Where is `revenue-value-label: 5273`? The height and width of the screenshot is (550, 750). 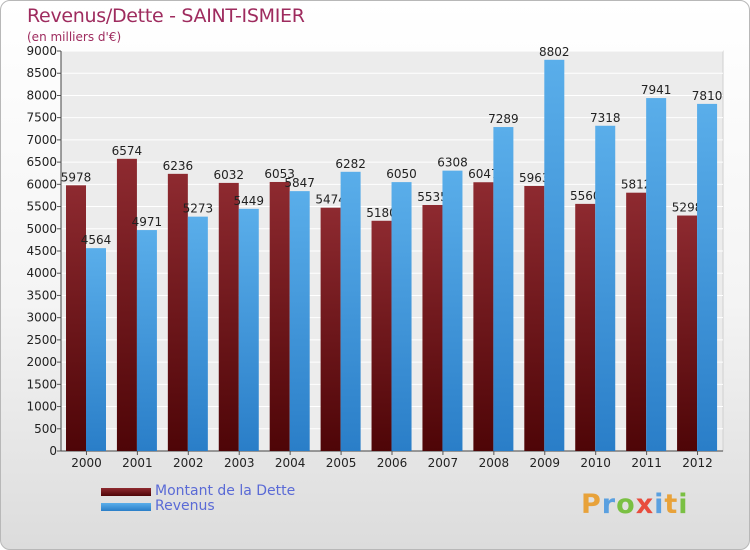
revenue-value-label: 5273 is located at coordinates (198, 209).